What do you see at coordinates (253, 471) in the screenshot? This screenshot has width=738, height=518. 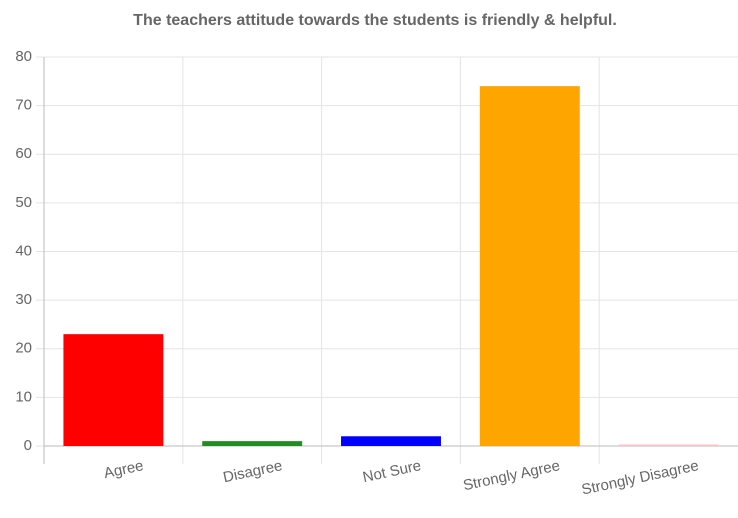 I see `x-tick-label: Disagree` at bounding box center [253, 471].